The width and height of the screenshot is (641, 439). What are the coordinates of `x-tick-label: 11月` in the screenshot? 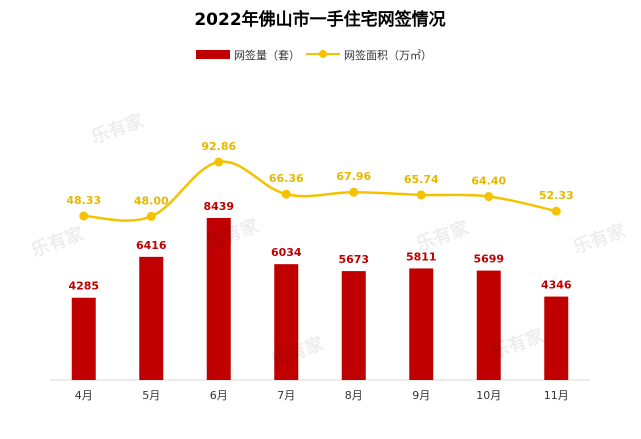 It's located at (556, 395).